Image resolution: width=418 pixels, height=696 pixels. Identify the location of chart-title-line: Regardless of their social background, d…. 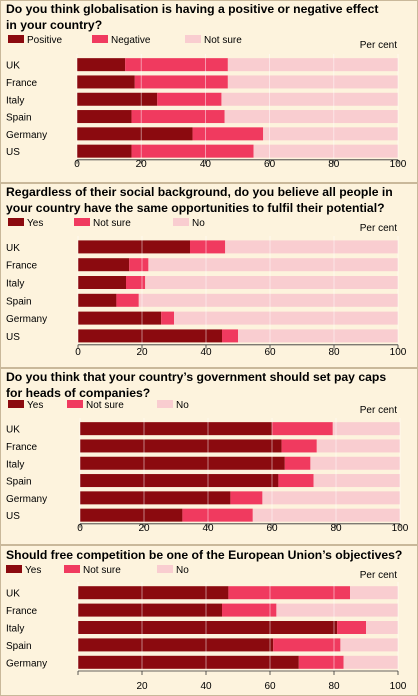
(199, 192).